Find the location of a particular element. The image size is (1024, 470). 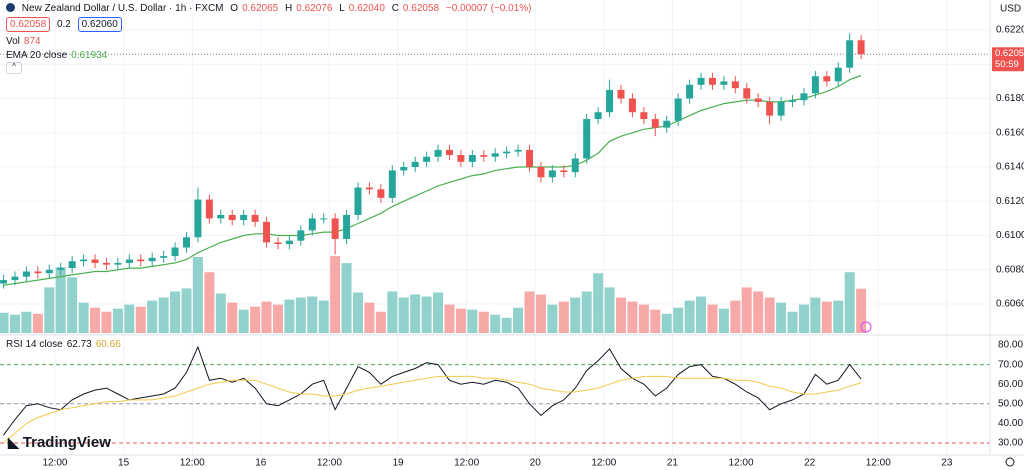

last-price-tag is located at coordinates (1008, 59).